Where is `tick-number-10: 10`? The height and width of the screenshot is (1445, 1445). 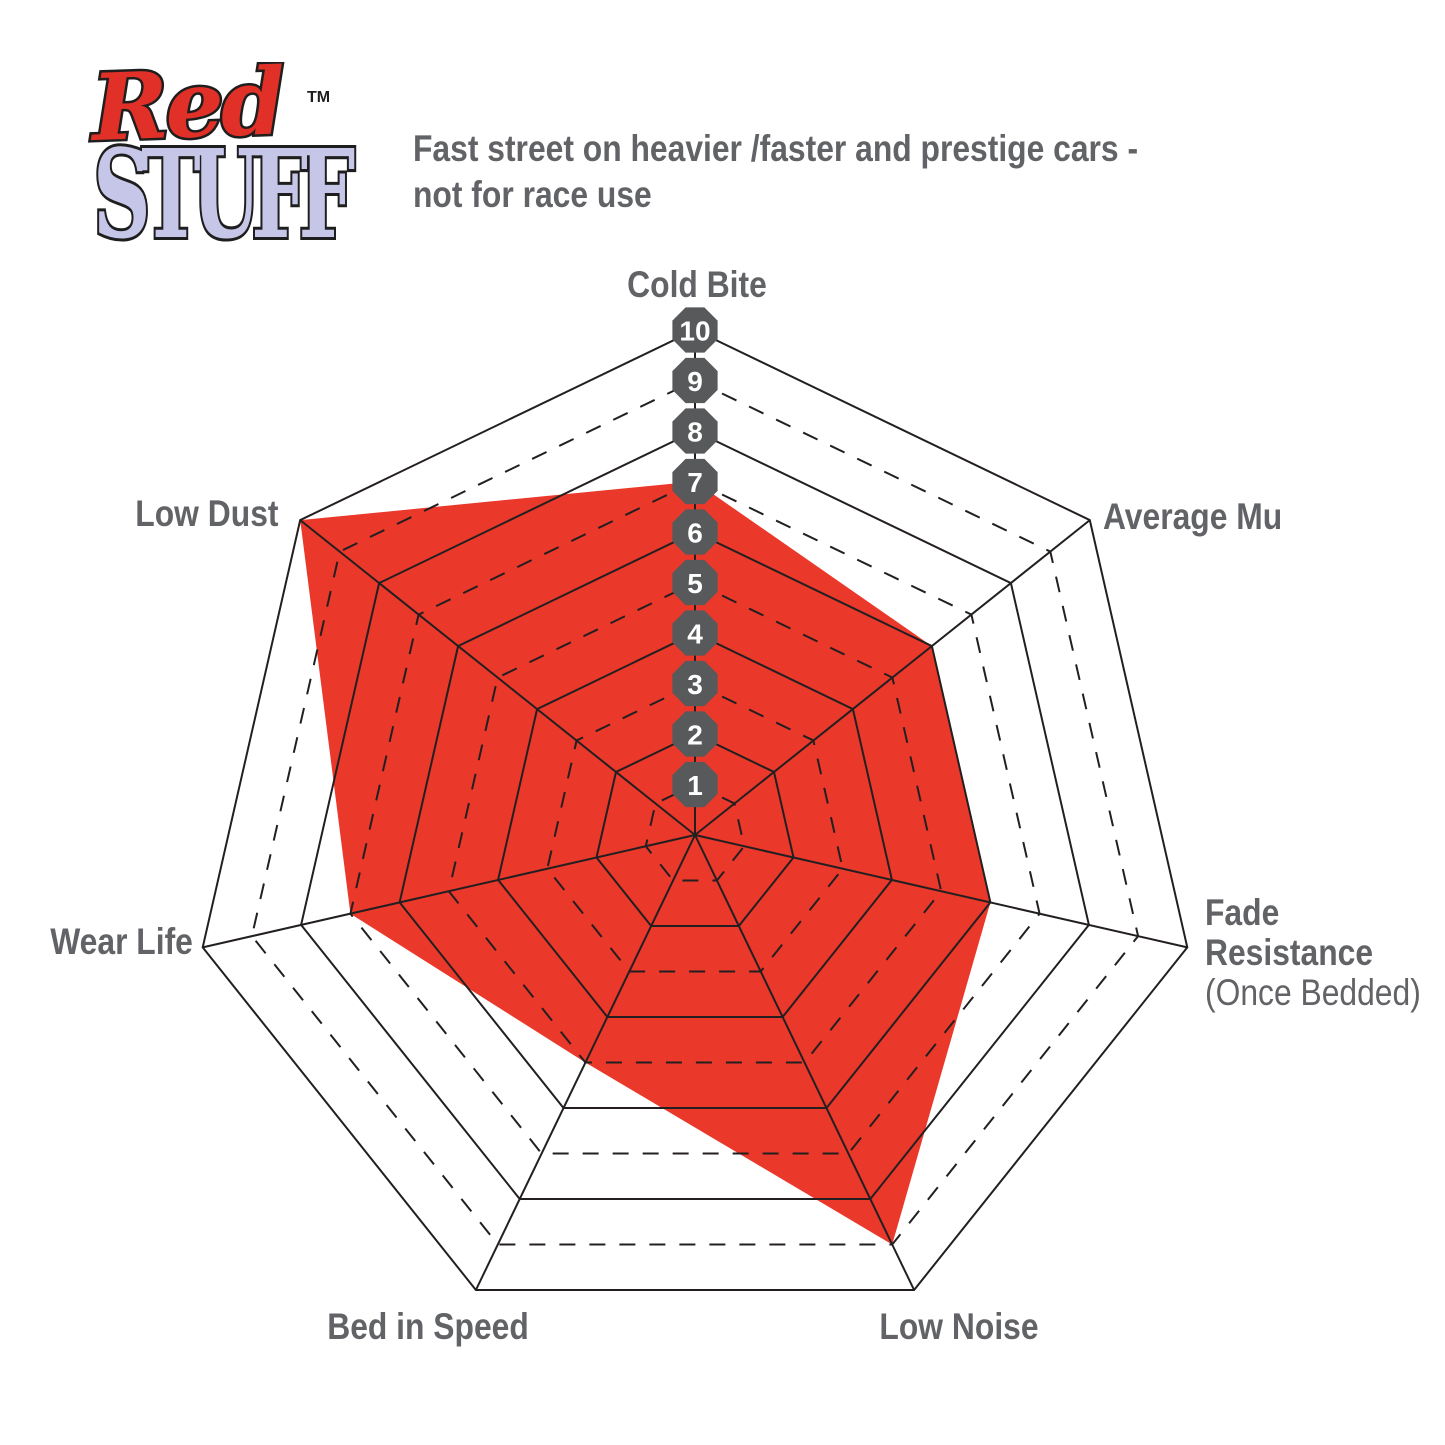 tick-number-10: 10 is located at coordinates (694, 331).